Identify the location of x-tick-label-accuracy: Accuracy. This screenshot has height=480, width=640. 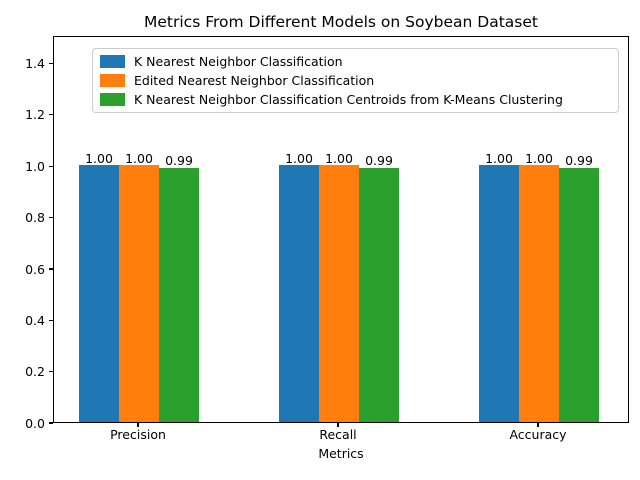
(538, 434).